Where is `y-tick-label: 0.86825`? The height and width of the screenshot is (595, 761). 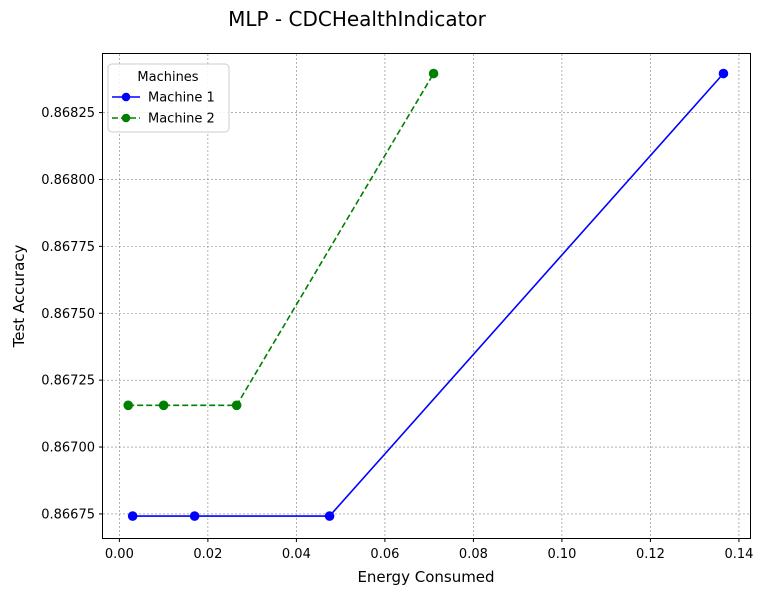 y-tick-label: 0.86825 is located at coordinates (68, 113).